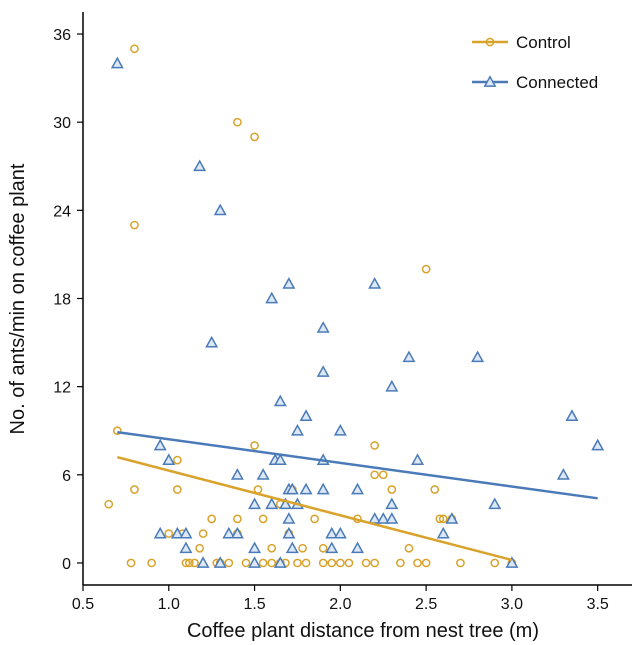 Image resolution: width=641 pixels, height=645 pixels. What do you see at coordinates (535, 62) in the screenshot?
I see `legend: Control Connected` at bounding box center [535, 62].